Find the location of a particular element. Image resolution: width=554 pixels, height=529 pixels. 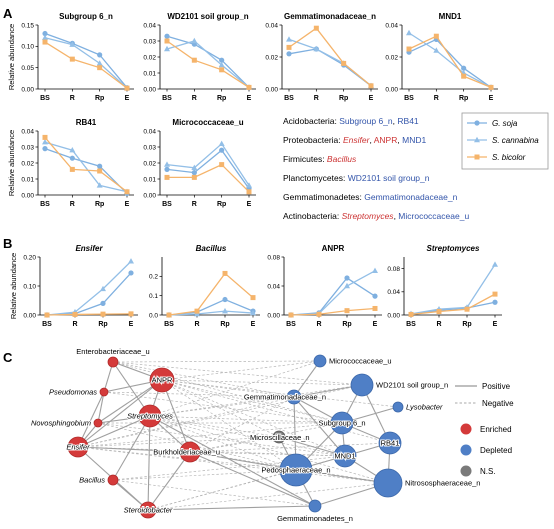

legend-label: S. bicolor is located at coordinates (509, 157).